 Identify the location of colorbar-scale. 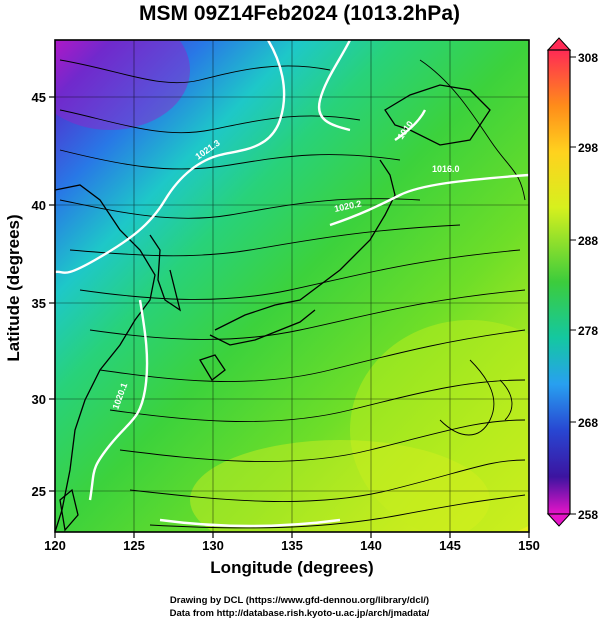
(559, 282).